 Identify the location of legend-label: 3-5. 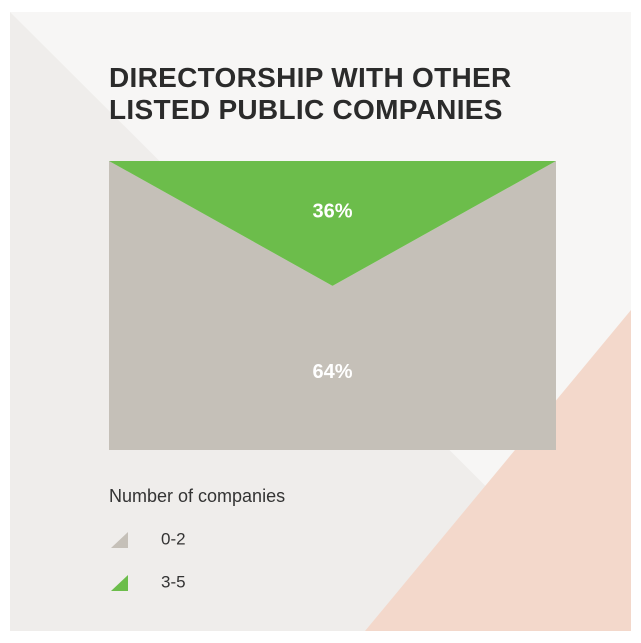
(173, 581).